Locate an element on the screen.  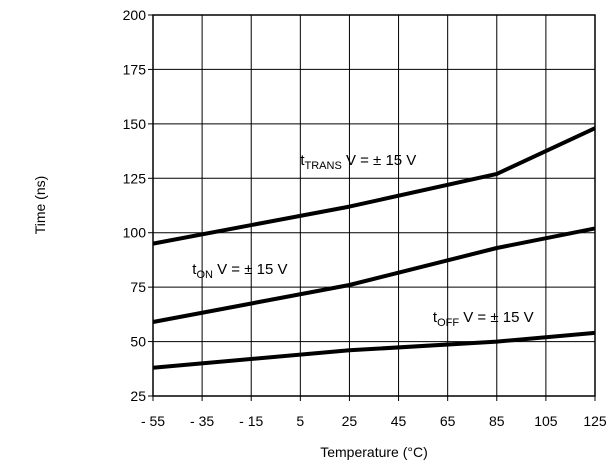
x-axis-ticks: - 55 - 35 - 15 5 25 45 65 85 105 125 is located at coordinates (374, 412).